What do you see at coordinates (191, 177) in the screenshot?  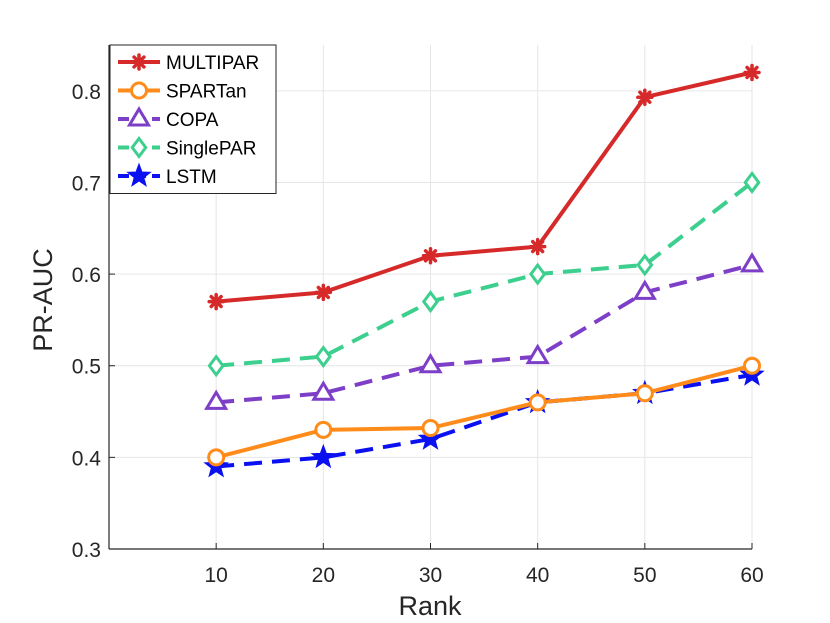 I see `legend-label: LSTM` at bounding box center [191, 177].